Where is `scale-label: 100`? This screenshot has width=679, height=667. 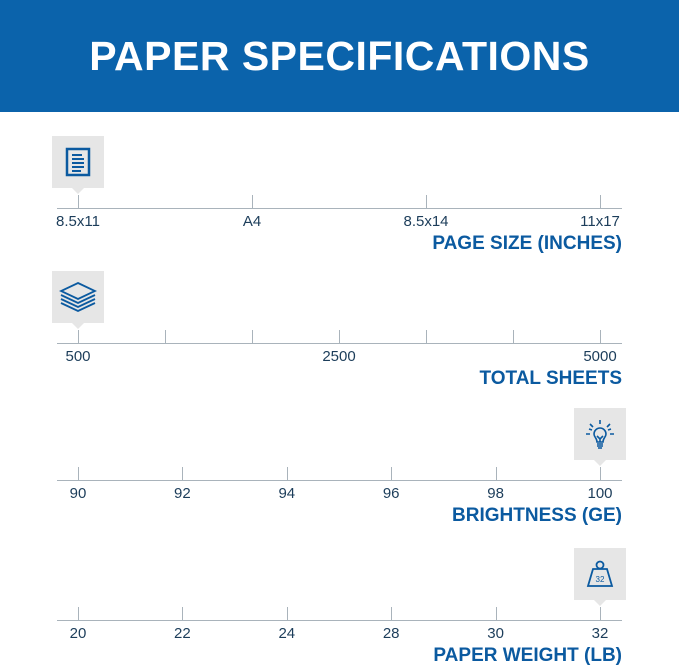
scale-label: 100 is located at coordinates (600, 493).